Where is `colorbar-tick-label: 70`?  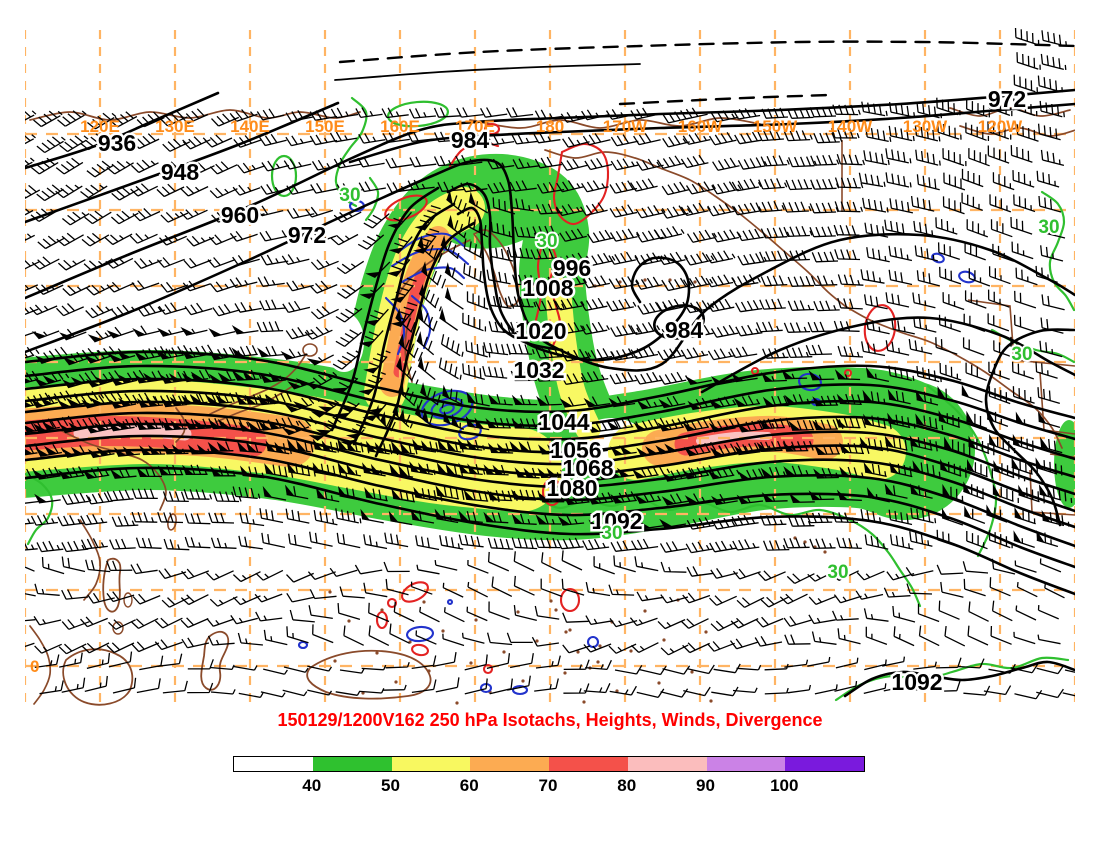 colorbar-tick-label: 70 is located at coordinates (548, 785).